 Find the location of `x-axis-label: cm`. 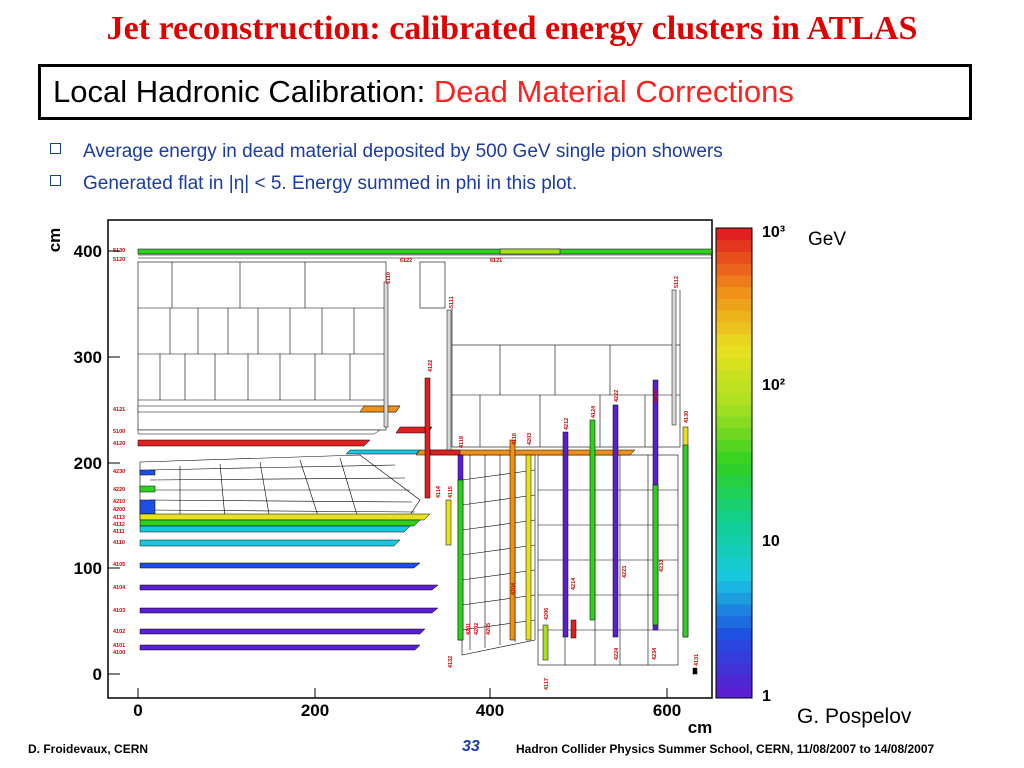

x-axis-label: cm is located at coordinates (700, 727).